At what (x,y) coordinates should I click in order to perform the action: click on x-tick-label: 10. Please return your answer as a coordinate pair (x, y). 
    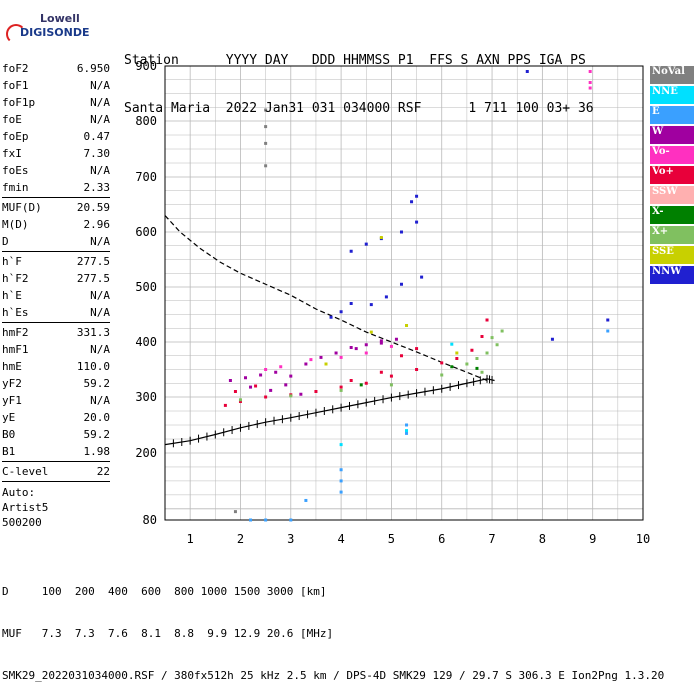
    Looking at the image, I should click on (643, 539).